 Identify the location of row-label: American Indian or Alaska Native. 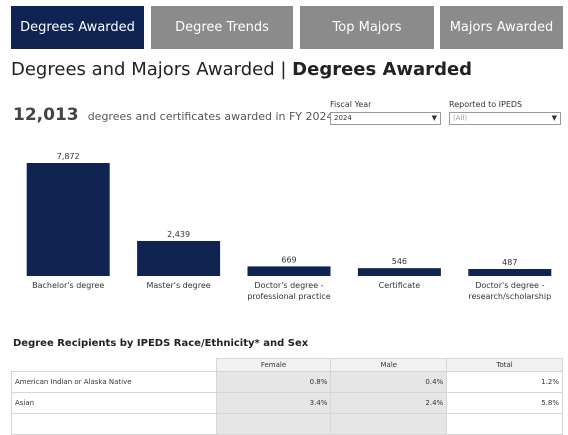
(114, 382).